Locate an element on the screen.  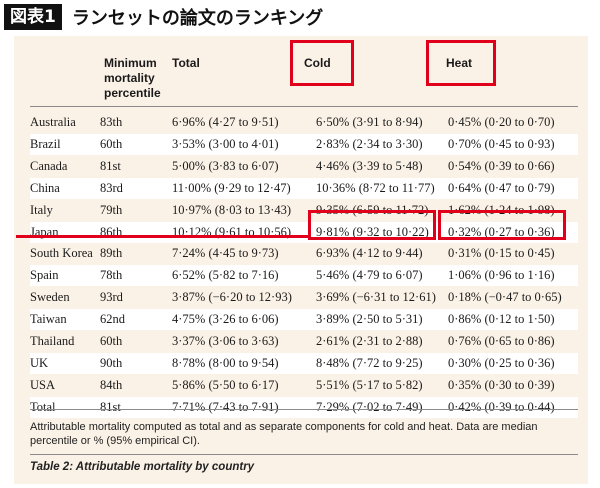
cell-heat: 0·45% (0·20 to 0·70) is located at coordinates (501, 122).